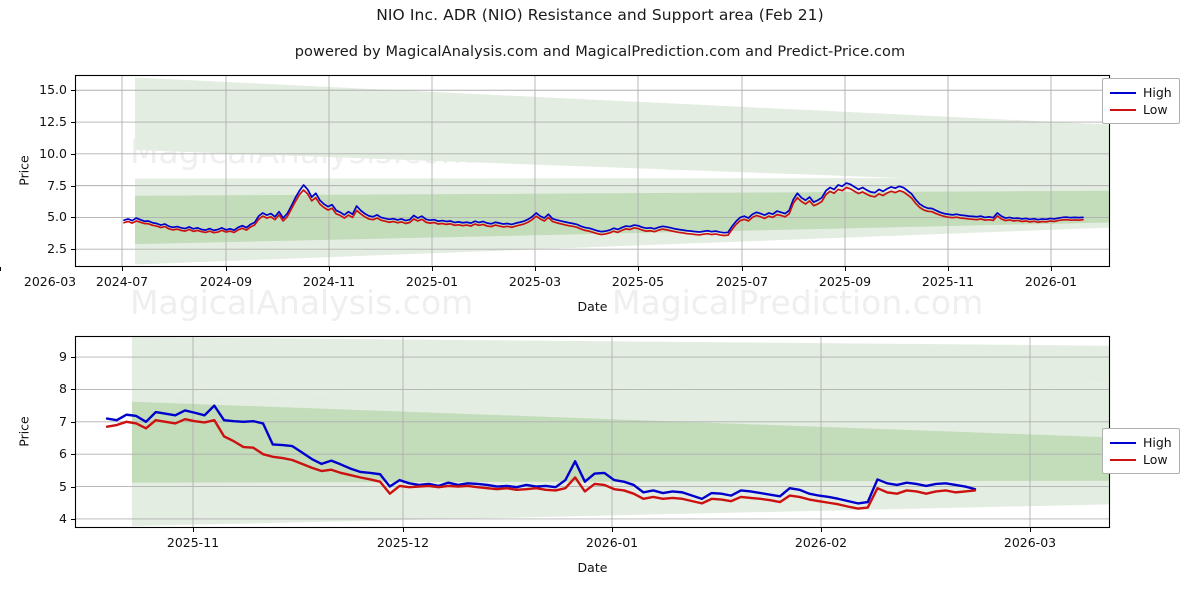 The image size is (1200, 600). Describe the element at coordinates (63, 454) in the screenshot. I see `y-tick-label: 6` at that location.